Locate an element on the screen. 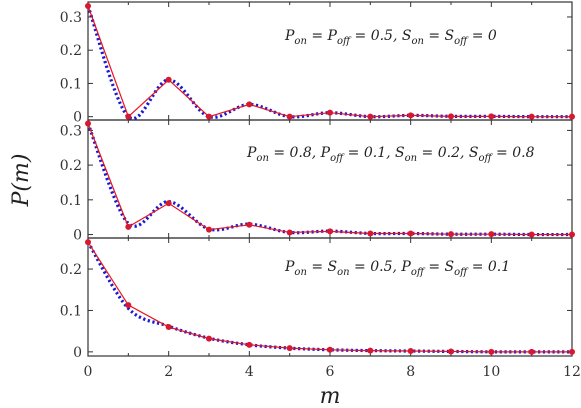  x-tick-label: 4 is located at coordinates (249, 372).